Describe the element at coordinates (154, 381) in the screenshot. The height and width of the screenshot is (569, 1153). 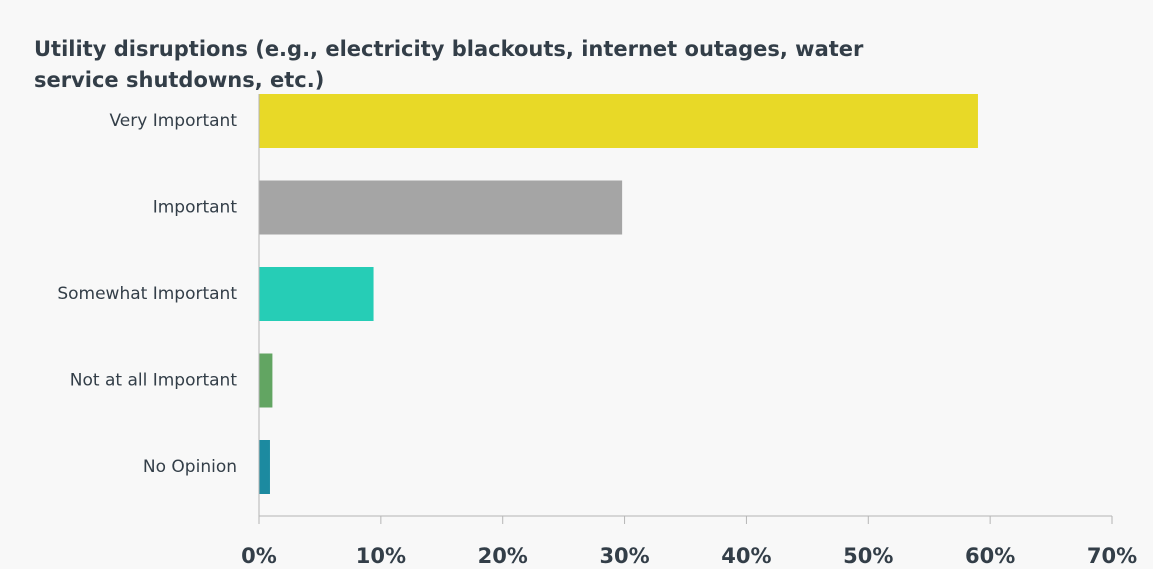
I see `category-label-not-at-all-important: Not at all Important` at that location.